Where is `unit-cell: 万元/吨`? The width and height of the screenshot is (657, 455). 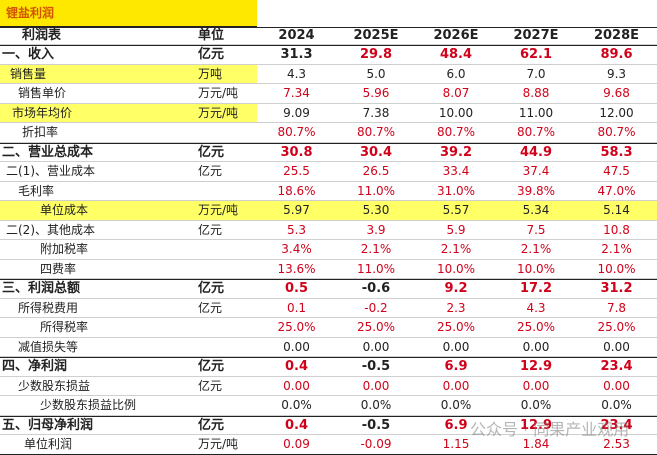 unit-cell: 万元/吨 is located at coordinates (223, 94).